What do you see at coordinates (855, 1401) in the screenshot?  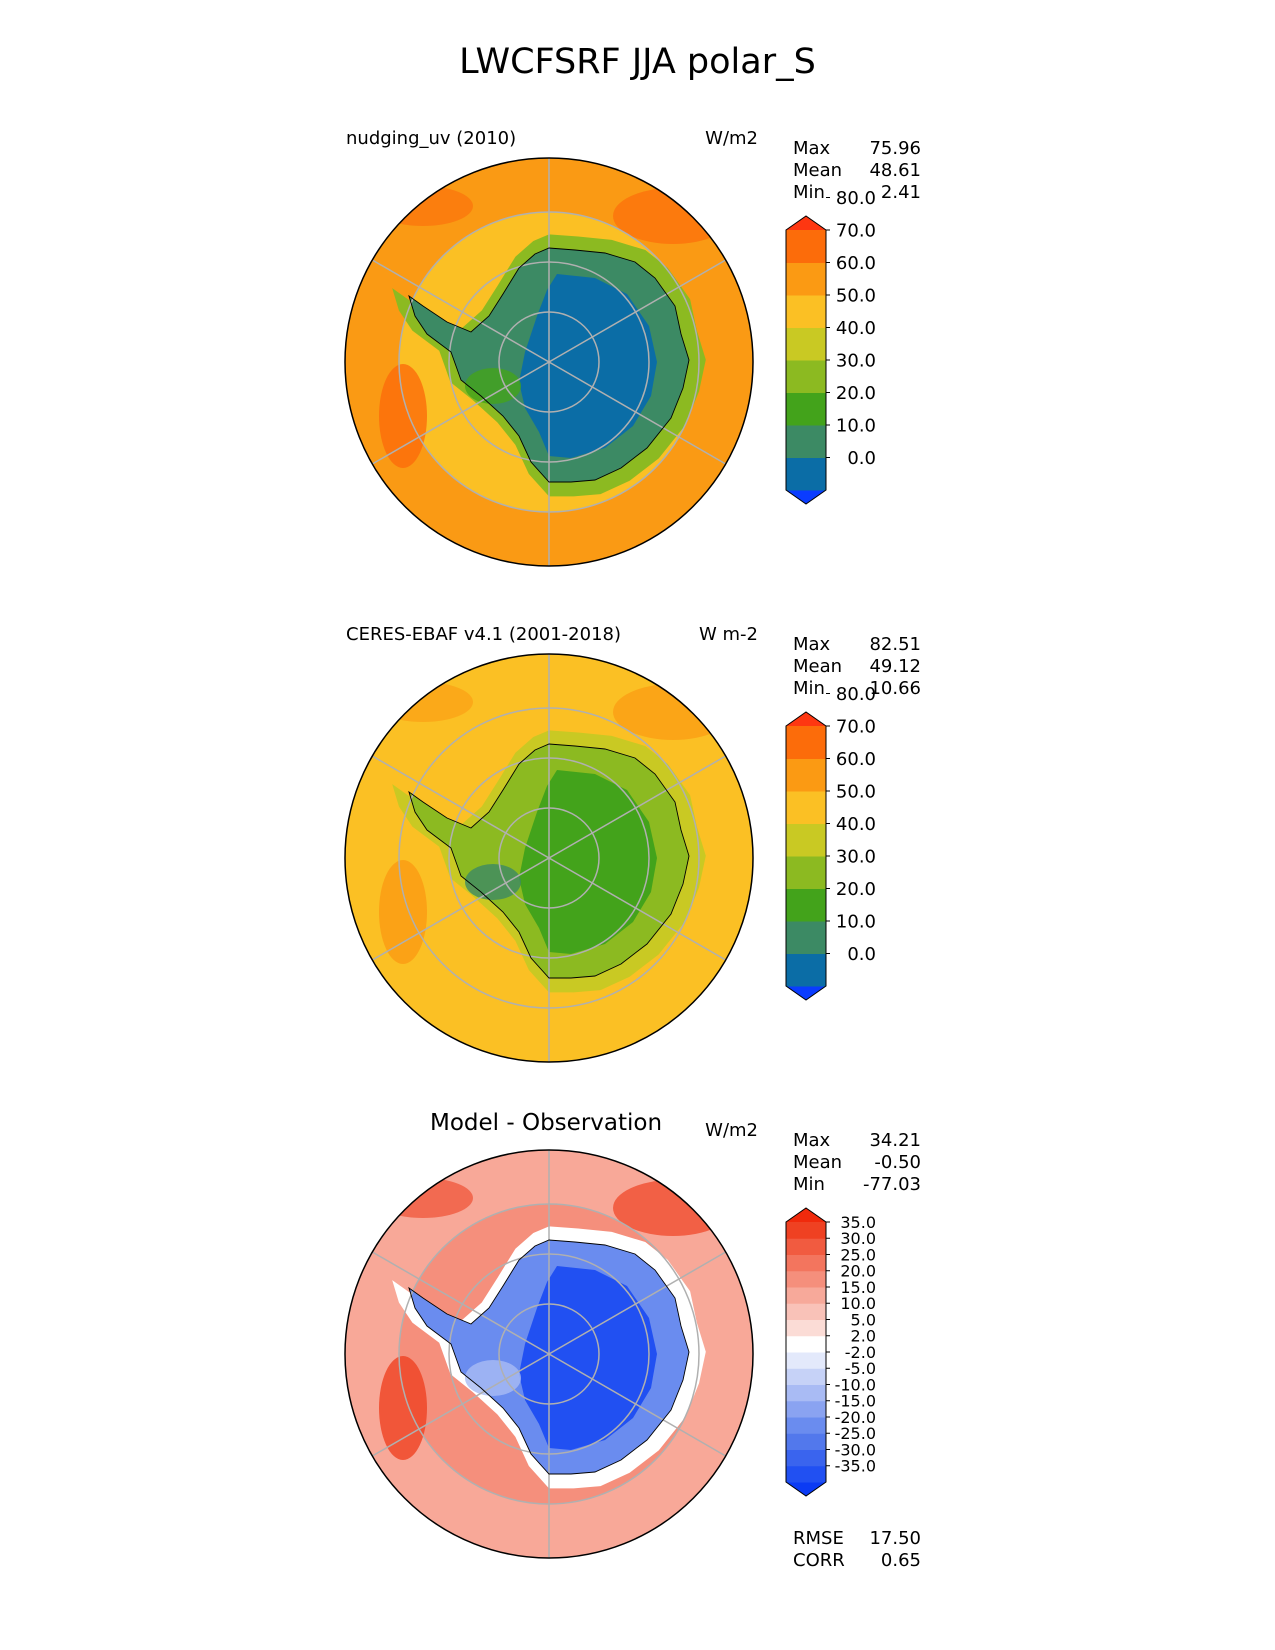 I see `colorbar-tick-label: -15.0` at bounding box center [855, 1401].